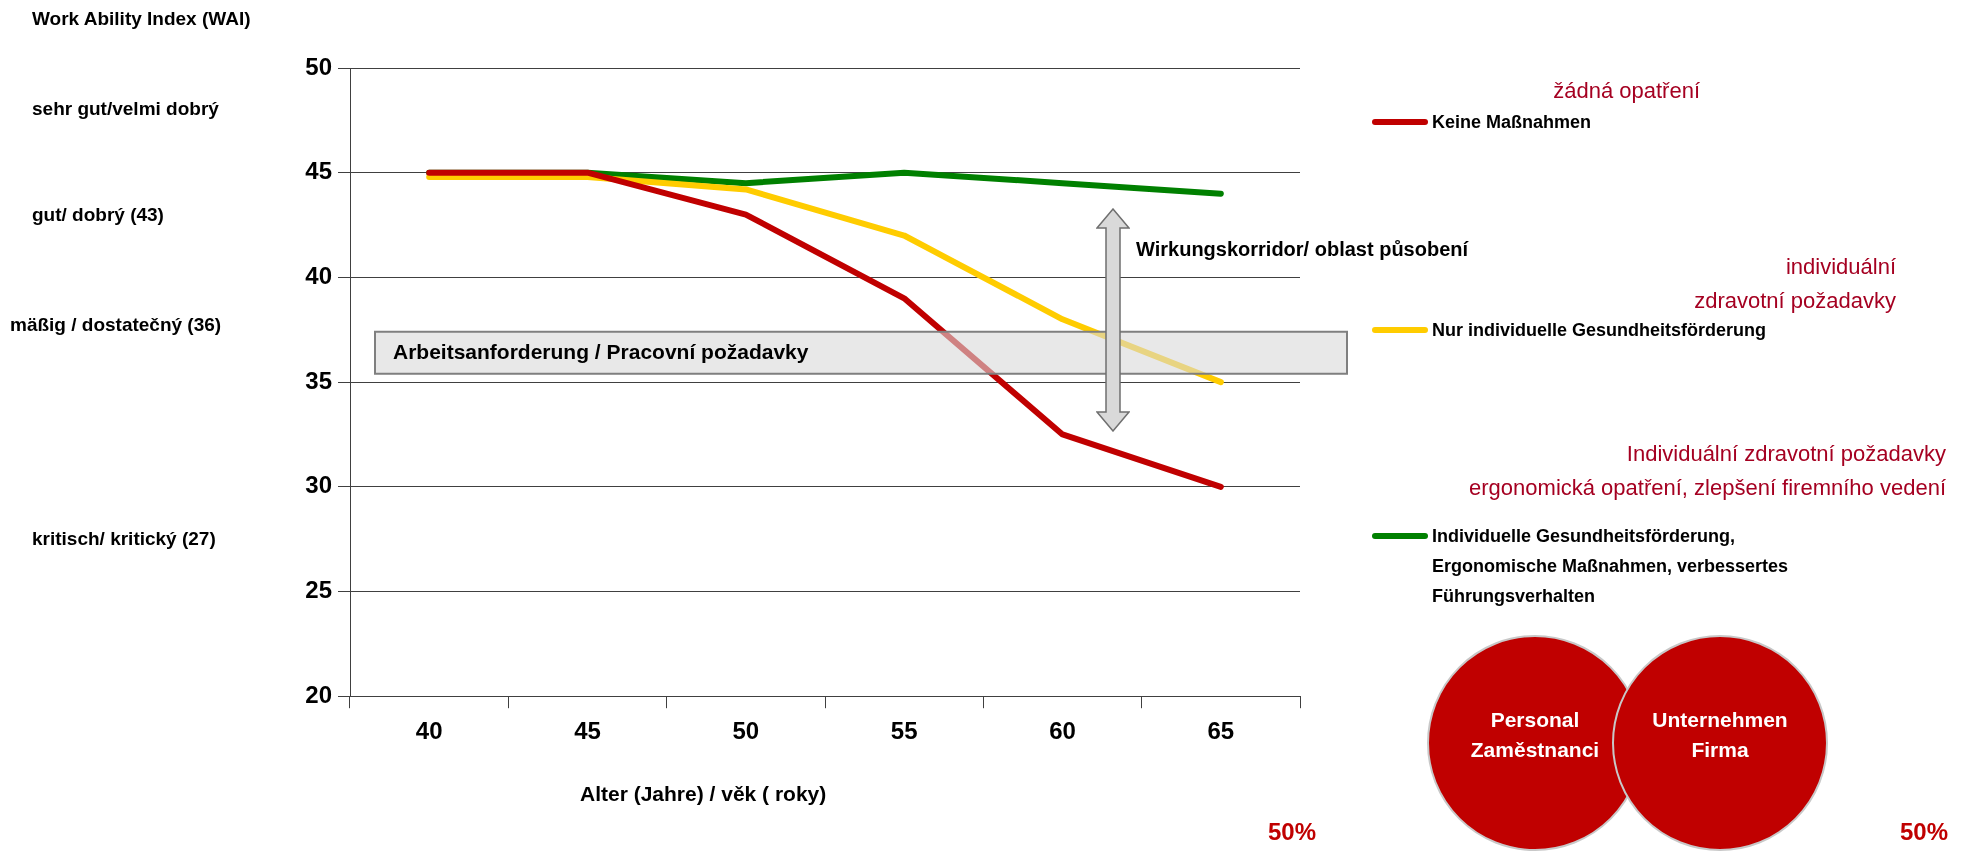 The height and width of the screenshot is (855, 1966). Describe the element at coordinates (124, 539) in the screenshot. I see `text: kritisch/ kritický (27)` at that location.